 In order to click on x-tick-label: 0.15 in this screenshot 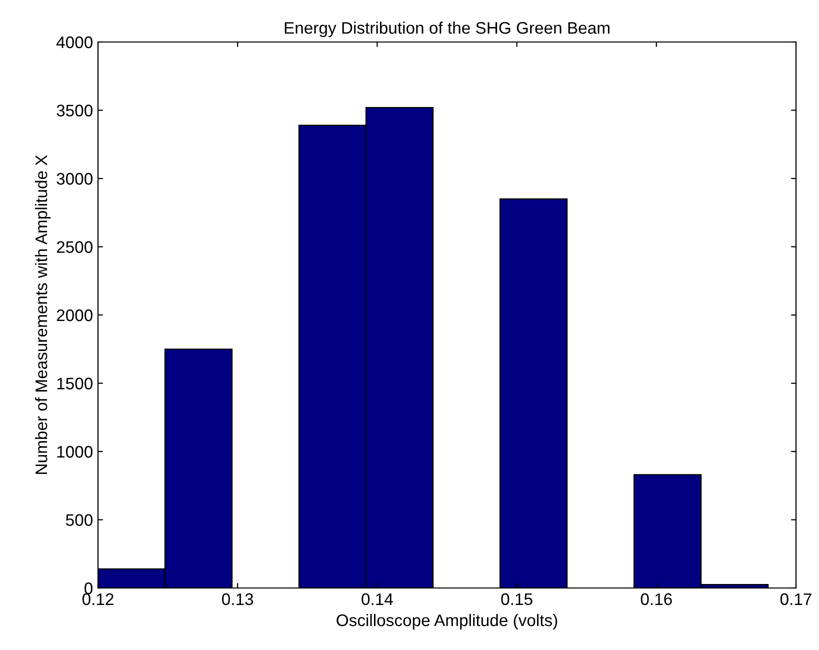, I will do `click(516, 599)`.